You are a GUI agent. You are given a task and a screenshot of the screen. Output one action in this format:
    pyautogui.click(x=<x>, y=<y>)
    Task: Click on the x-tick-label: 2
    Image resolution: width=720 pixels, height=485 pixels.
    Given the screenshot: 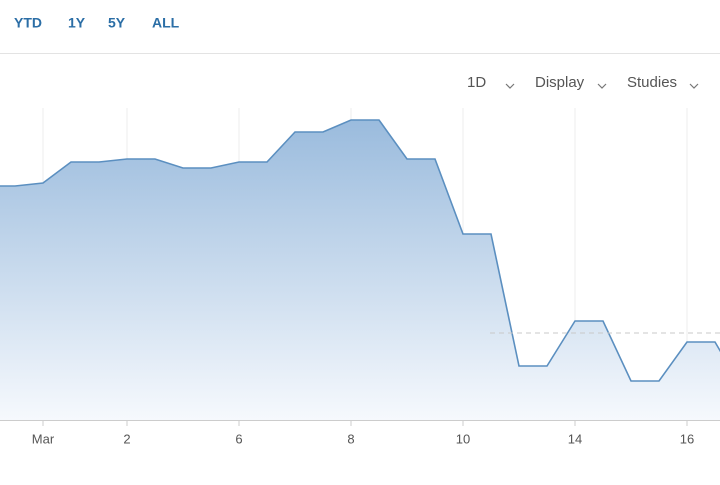 What is the action you would take?
    pyautogui.click(x=126, y=438)
    